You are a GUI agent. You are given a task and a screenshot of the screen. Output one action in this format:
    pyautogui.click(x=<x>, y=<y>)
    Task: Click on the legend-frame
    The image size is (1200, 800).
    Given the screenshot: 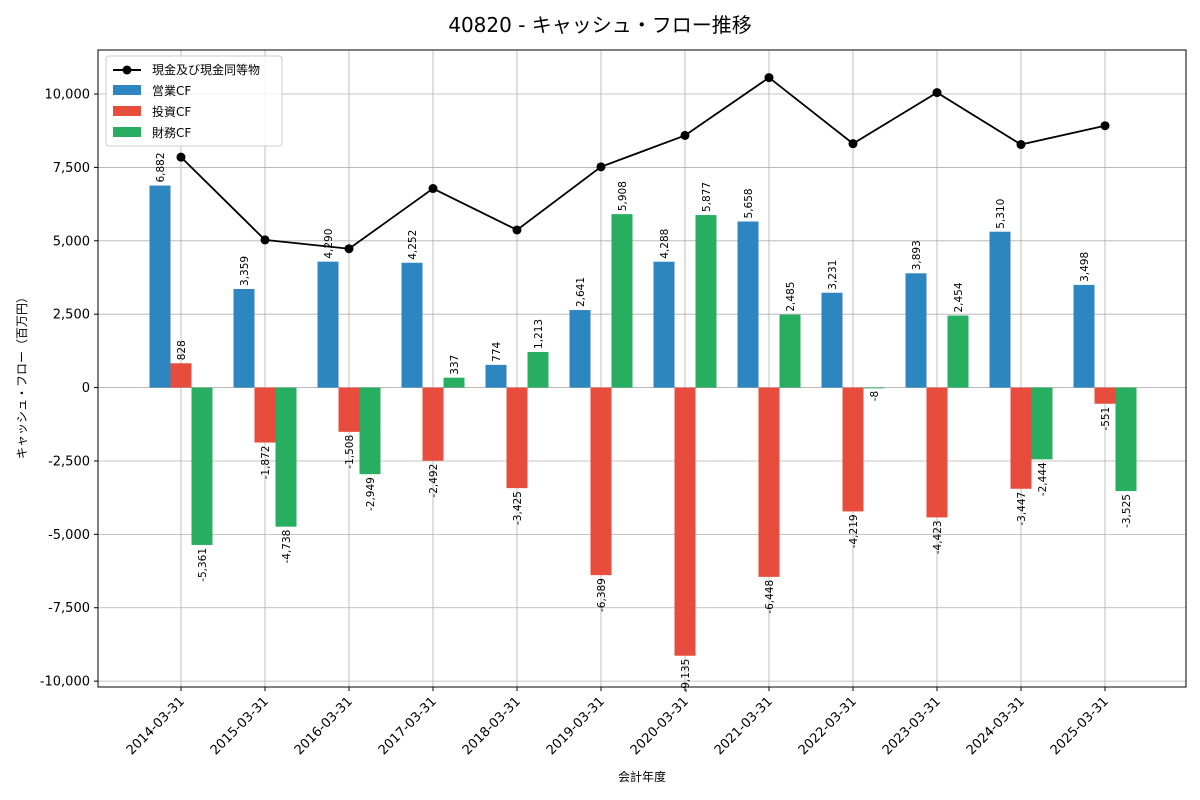 What is the action you would take?
    pyautogui.click(x=194, y=101)
    